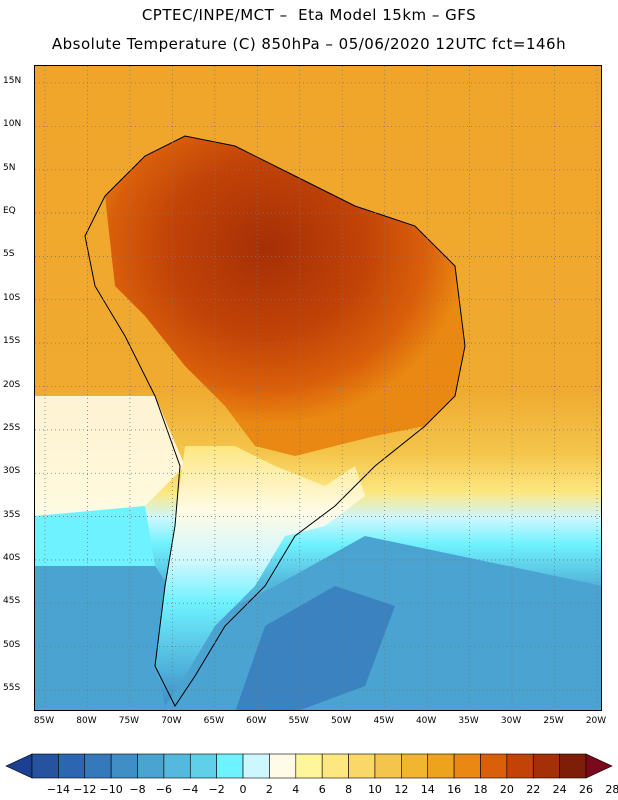  I want to click on longitude-label: 35W, so click(468, 721).